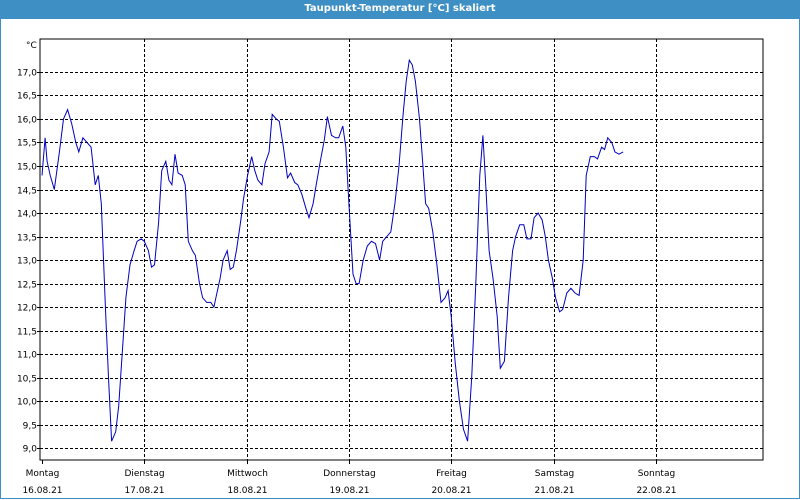  What do you see at coordinates (27, 215) in the screenshot?
I see `y-tick-label: 14,0` at bounding box center [27, 215].